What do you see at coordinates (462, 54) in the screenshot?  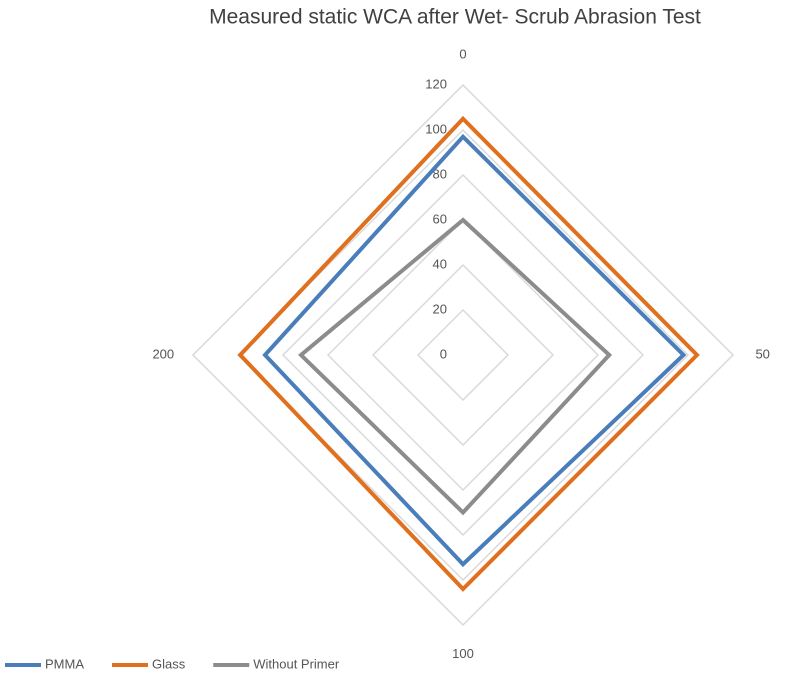 I see `category-label: 0` at bounding box center [462, 54].